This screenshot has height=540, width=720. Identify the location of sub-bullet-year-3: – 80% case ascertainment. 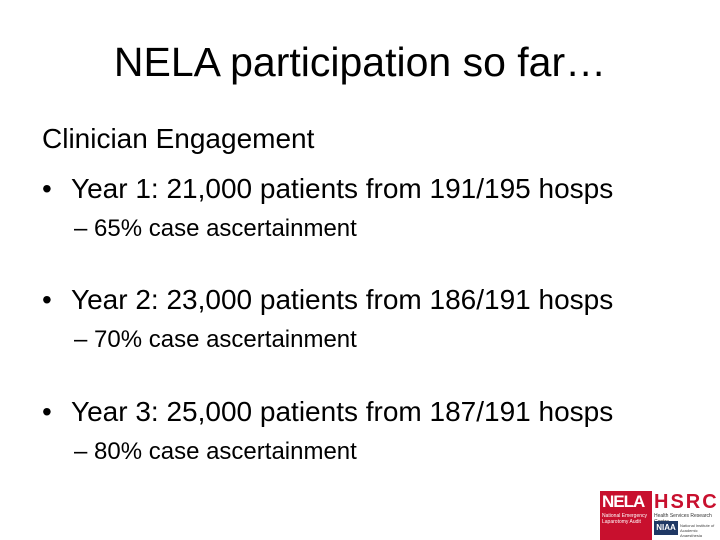
(215, 451).